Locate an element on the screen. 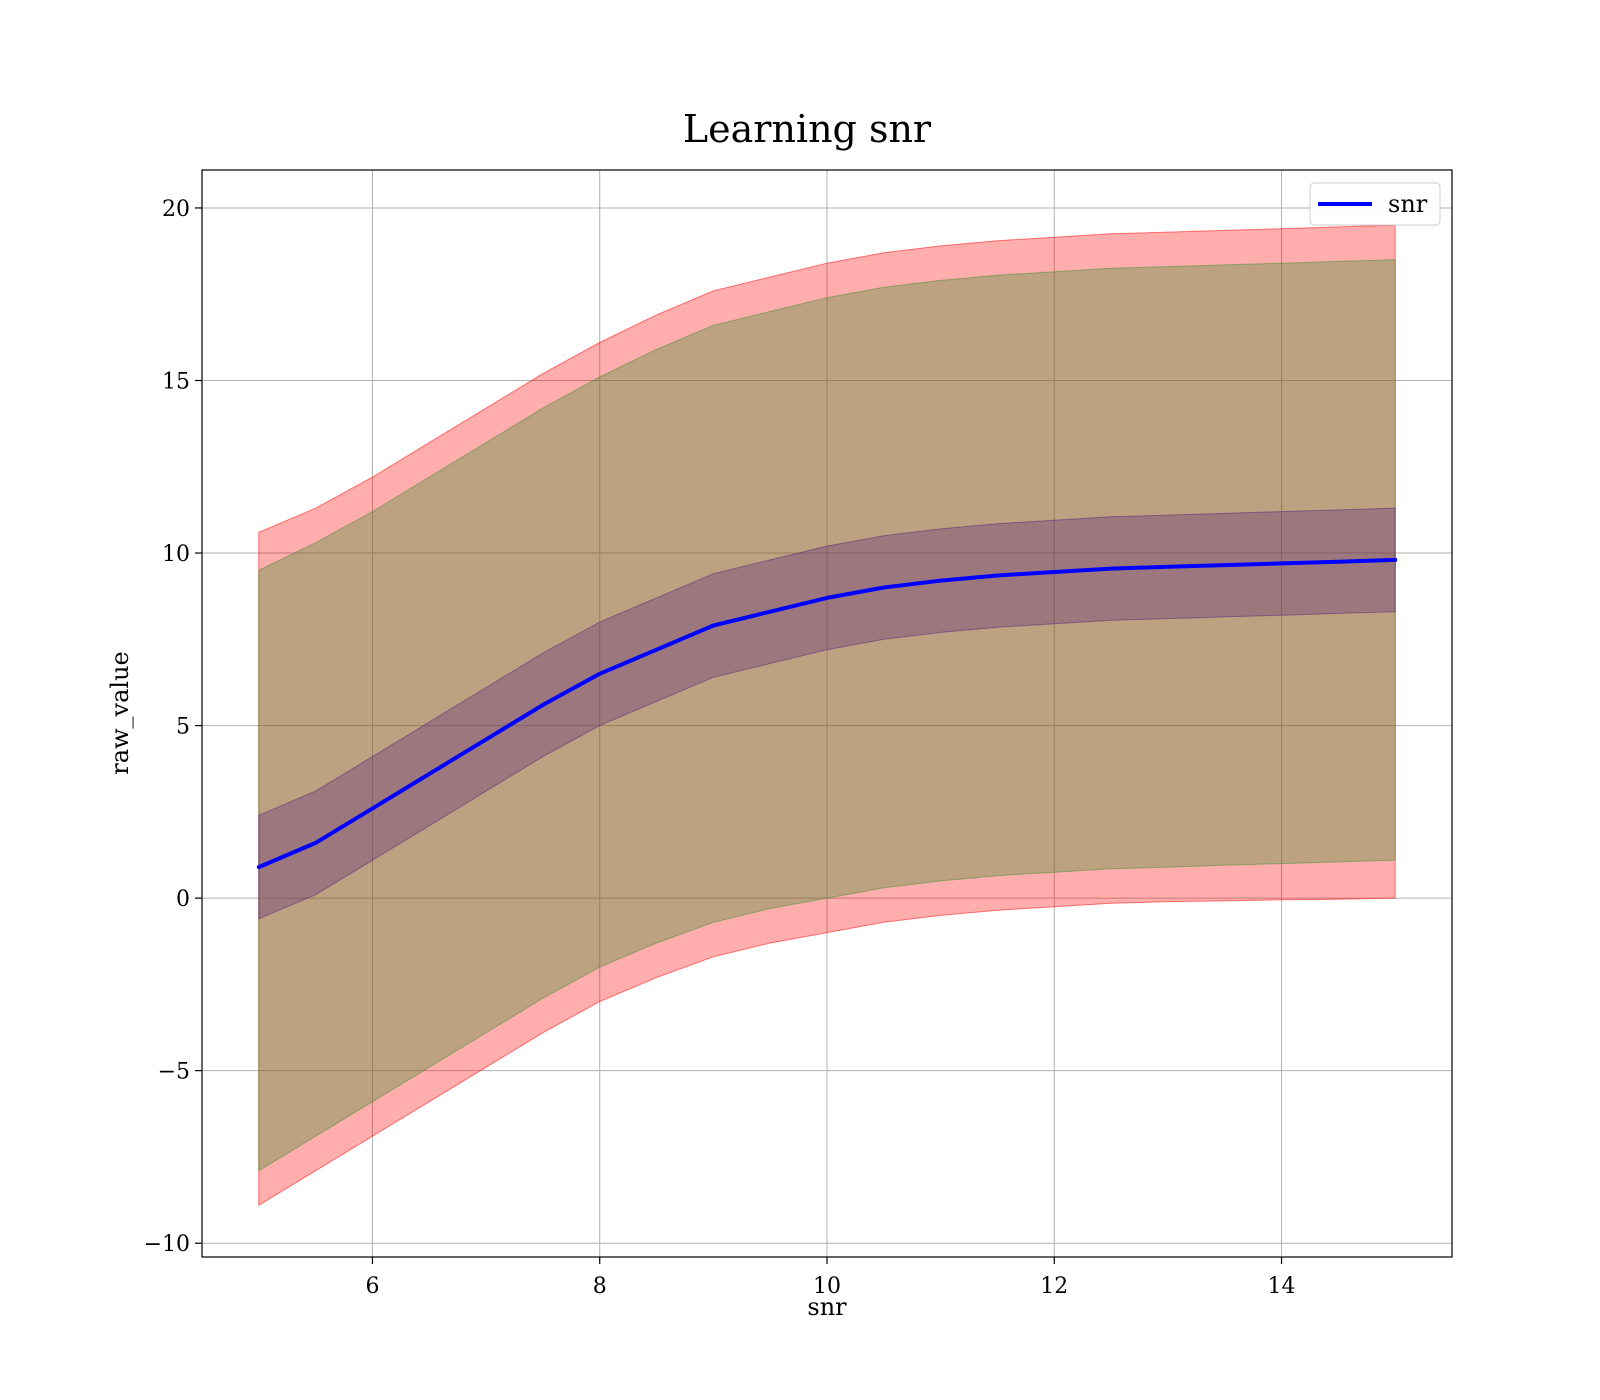 The height and width of the screenshot is (1400, 1600). x-axis-label: snr is located at coordinates (827, 1307).